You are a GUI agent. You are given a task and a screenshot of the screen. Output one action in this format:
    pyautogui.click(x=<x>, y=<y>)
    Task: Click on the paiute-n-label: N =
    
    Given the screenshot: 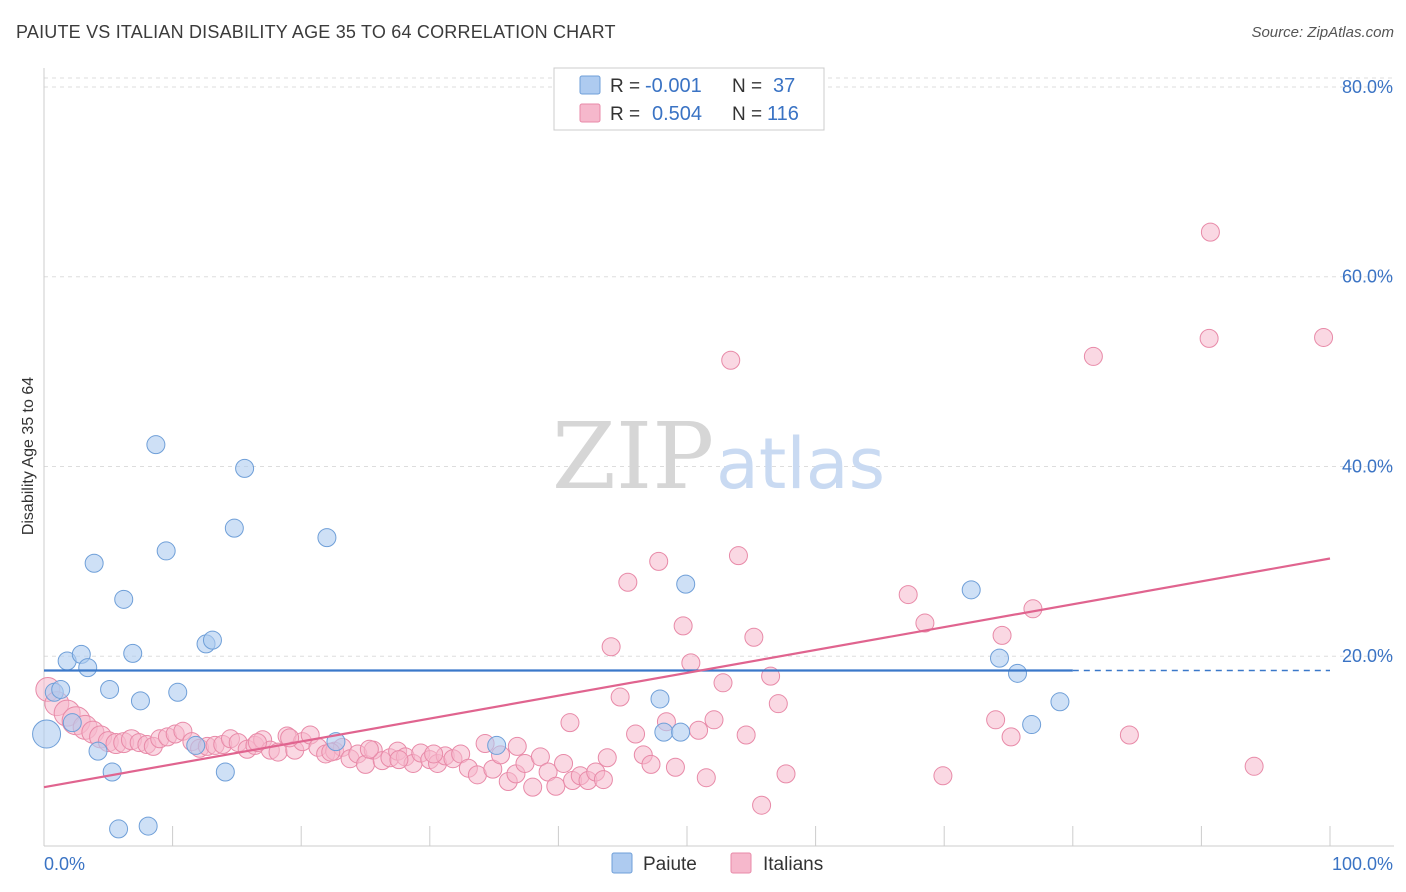 What is the action you would take?
    pyautogui.click(x=747, y=86)
    